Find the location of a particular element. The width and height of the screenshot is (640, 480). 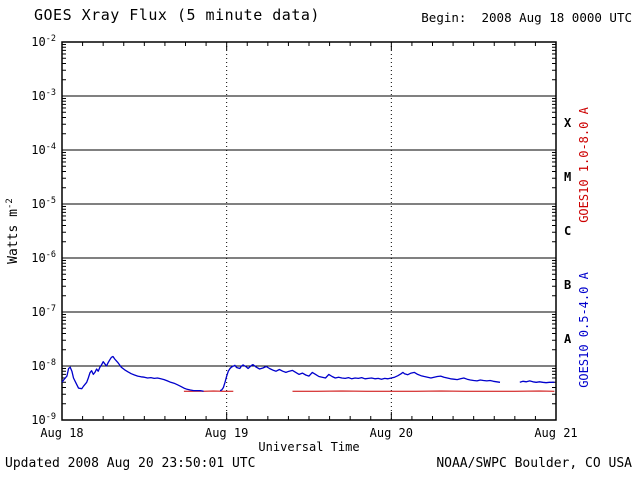

source-credit: NOAA/SWPC Boulder, CO USA is located at coordinates (534, 463).